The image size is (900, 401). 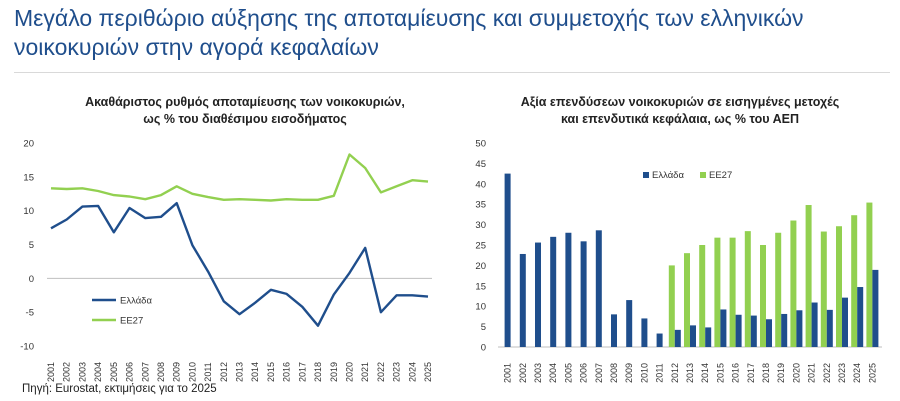 What do you see at coordinates (255, 372) in the screenshot?
I see `left-x-tick-label: 2014` at bounding box center [255, 372].